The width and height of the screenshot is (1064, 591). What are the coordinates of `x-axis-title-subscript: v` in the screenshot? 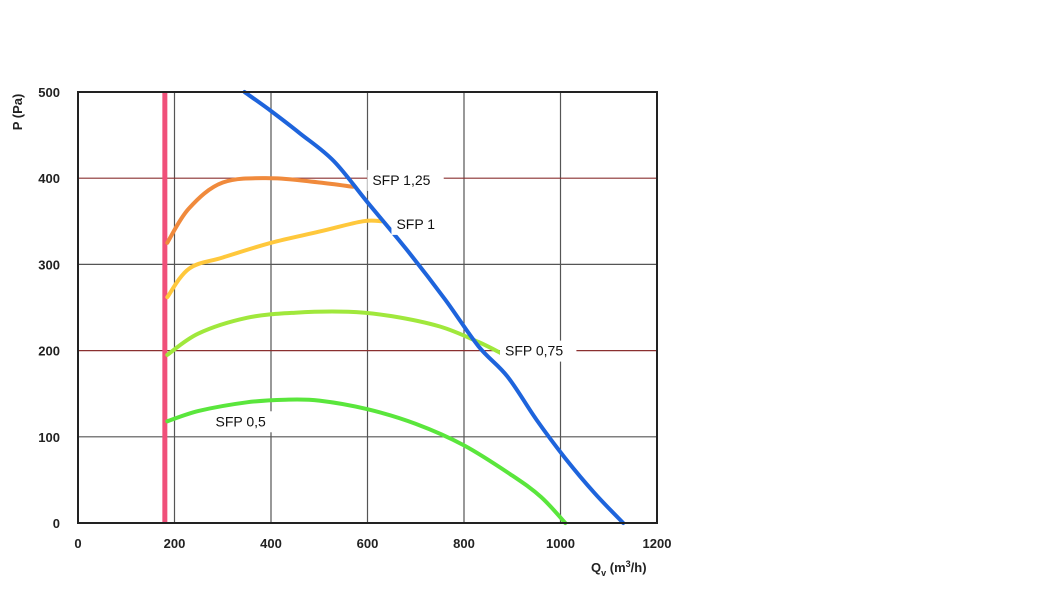 It's located at (603, 573).